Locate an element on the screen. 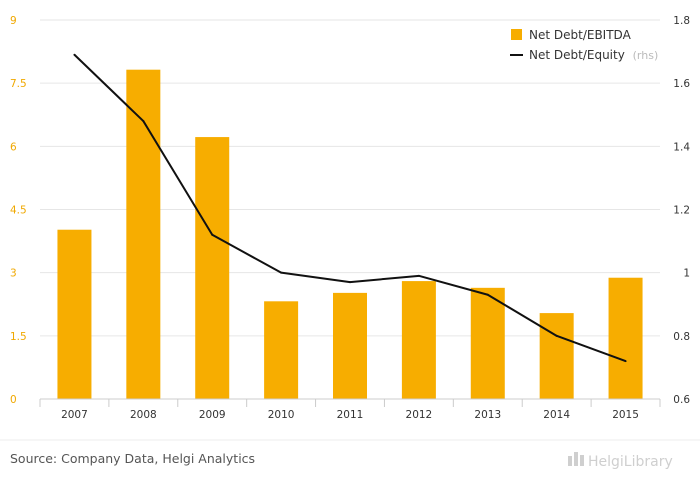 The height and width of the screenshot is (483, 700). left-axis-tick-label: 9 is located at coordinates (13, 21).